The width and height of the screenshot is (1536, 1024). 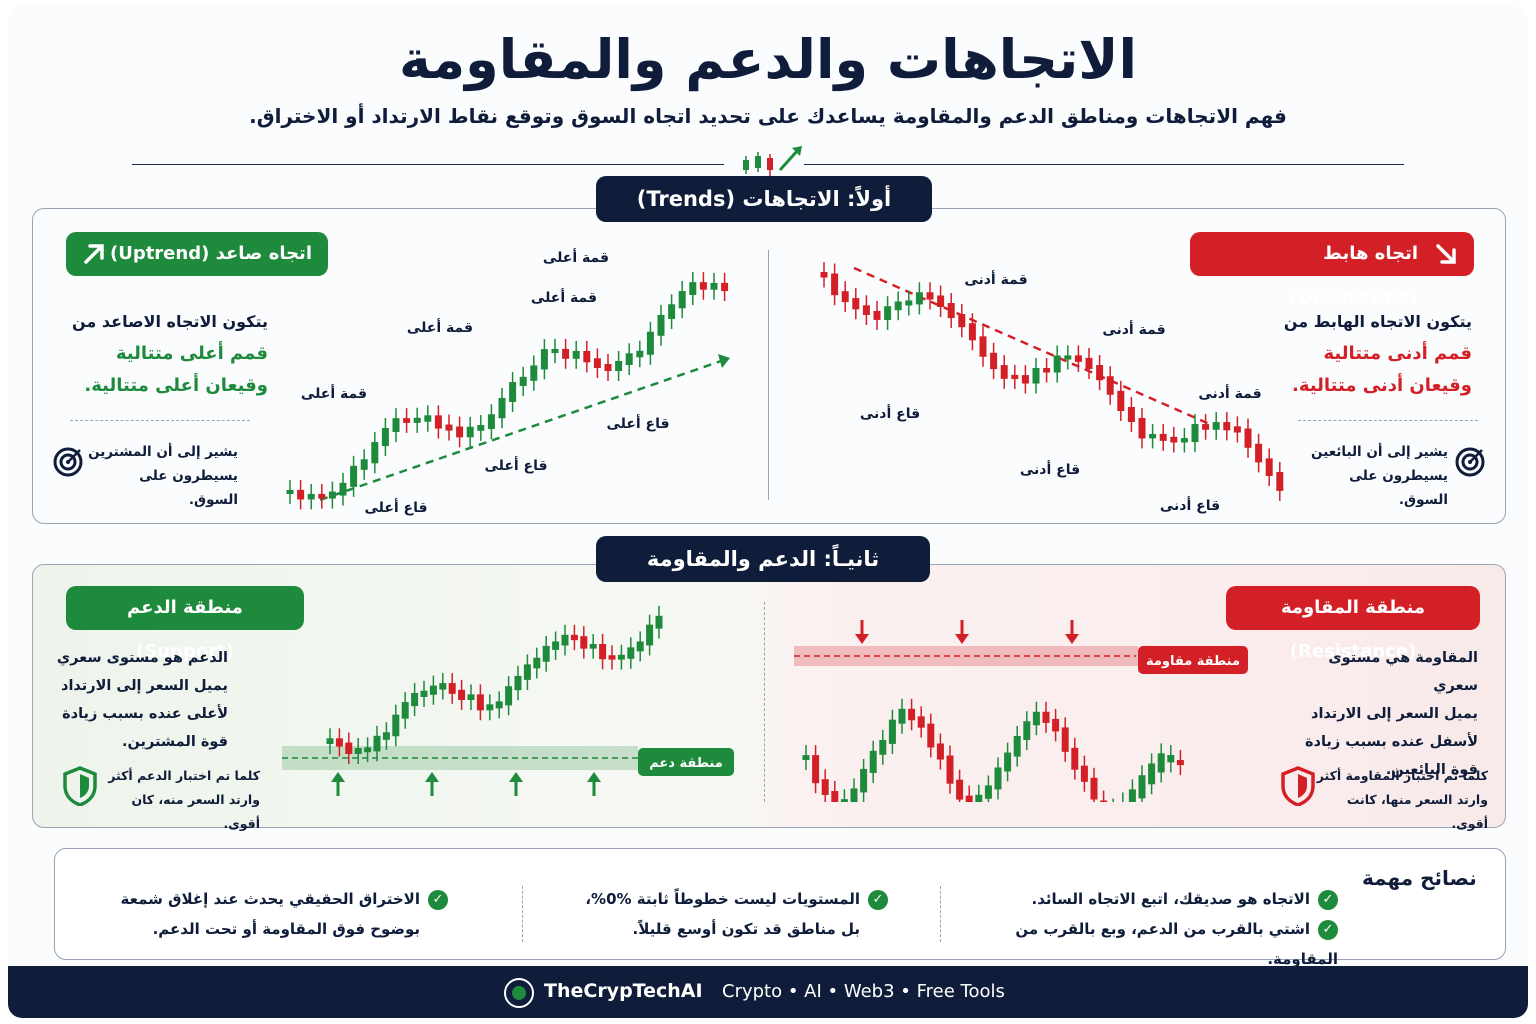 What do you see at coordinates (144, 686) in the screenshot?
I see `support-line-2: يميل السعر إلى الارتداد` at bounding box center [144, 686].